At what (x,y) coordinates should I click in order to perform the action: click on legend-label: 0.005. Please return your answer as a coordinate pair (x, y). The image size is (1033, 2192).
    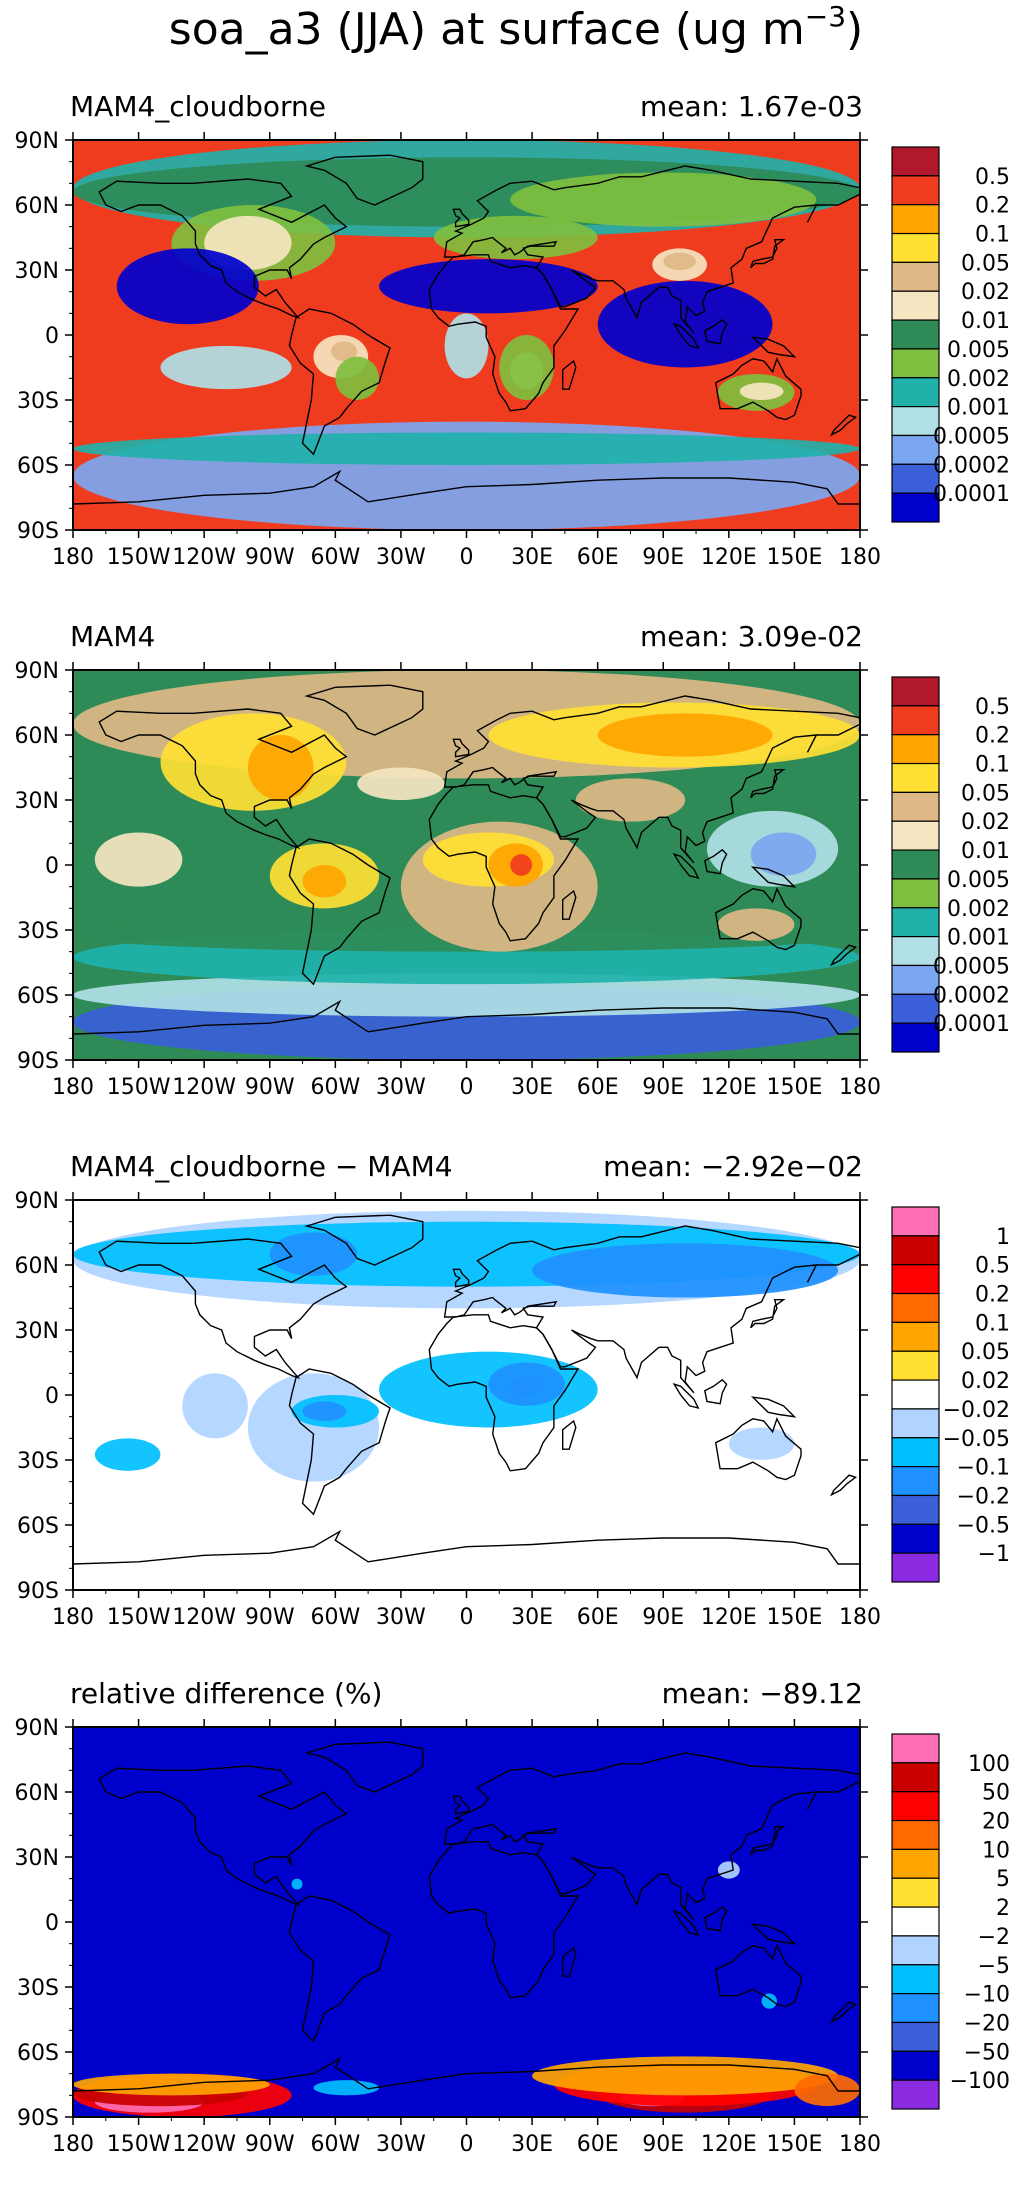
    Looking at the image, I should click on (978, 880).